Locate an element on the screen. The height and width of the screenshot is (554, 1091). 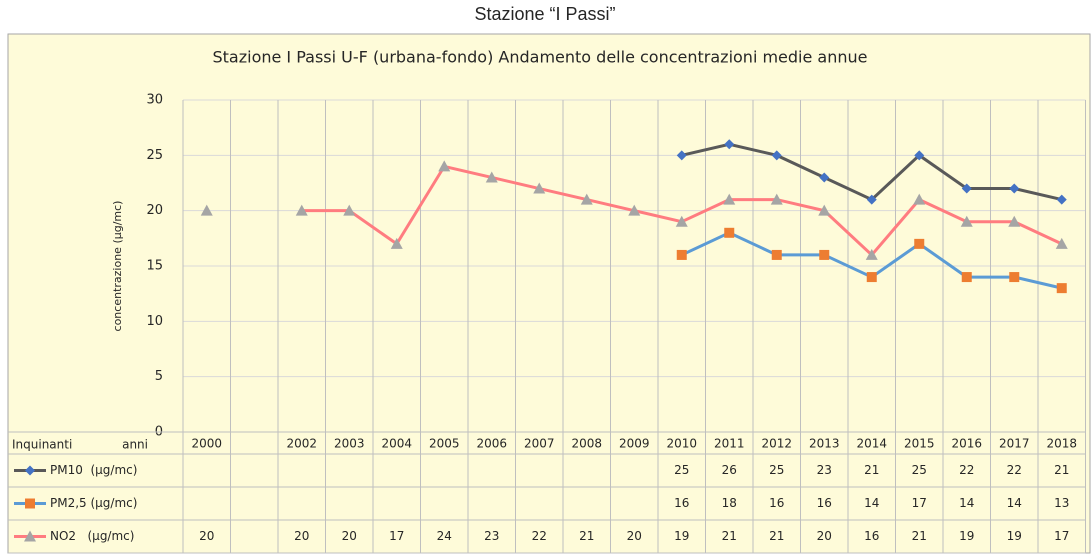
x-tick-label: 2005 is located at coordinates (444, 444).